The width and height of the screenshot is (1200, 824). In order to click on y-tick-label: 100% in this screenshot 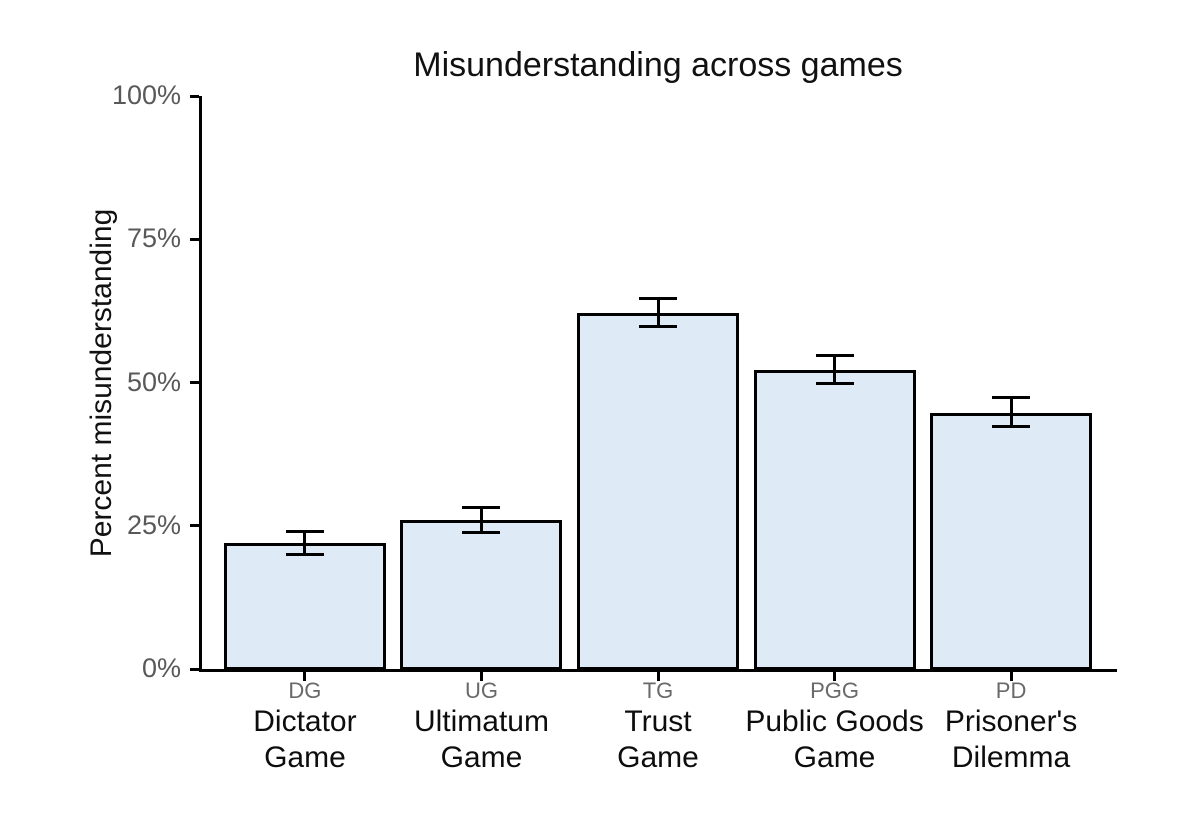, I will do `click(146, 95)`.